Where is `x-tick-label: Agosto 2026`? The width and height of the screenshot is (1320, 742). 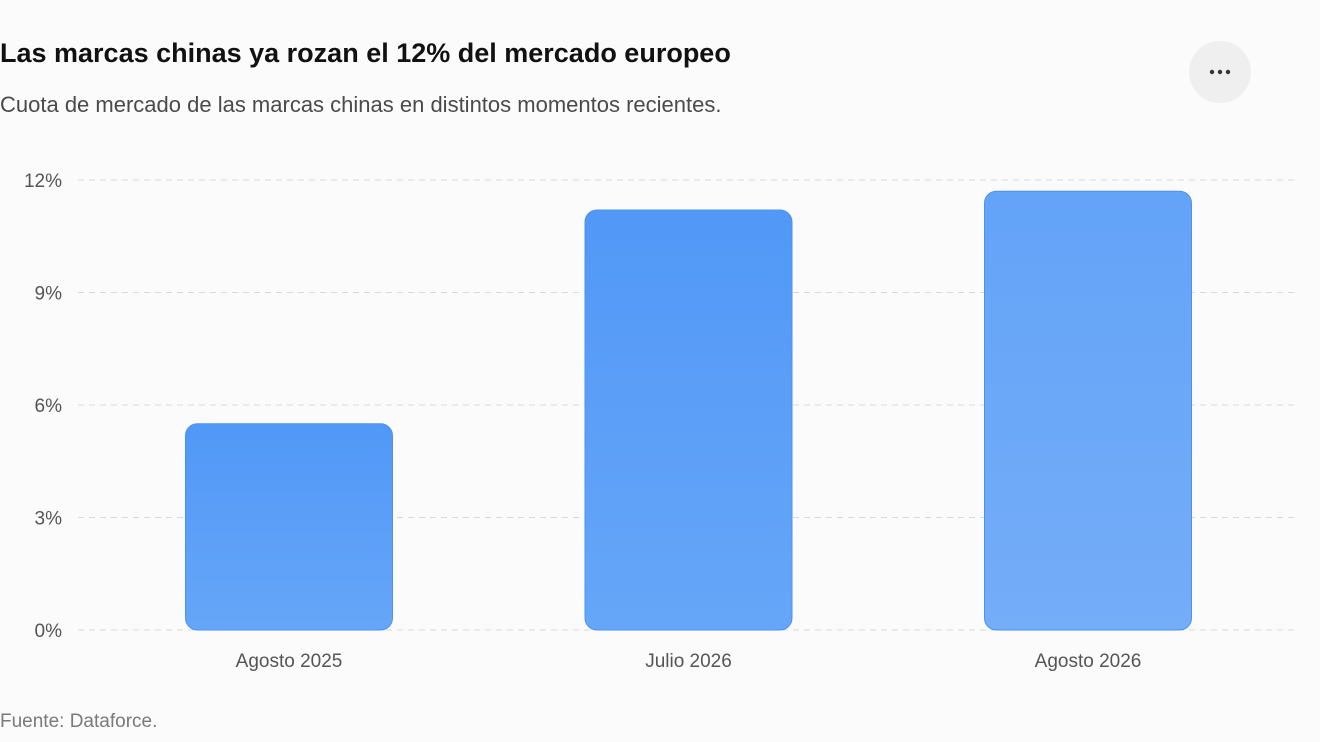
x-tick-label: Agosto 2026 is located at coordinates (1088, 661).